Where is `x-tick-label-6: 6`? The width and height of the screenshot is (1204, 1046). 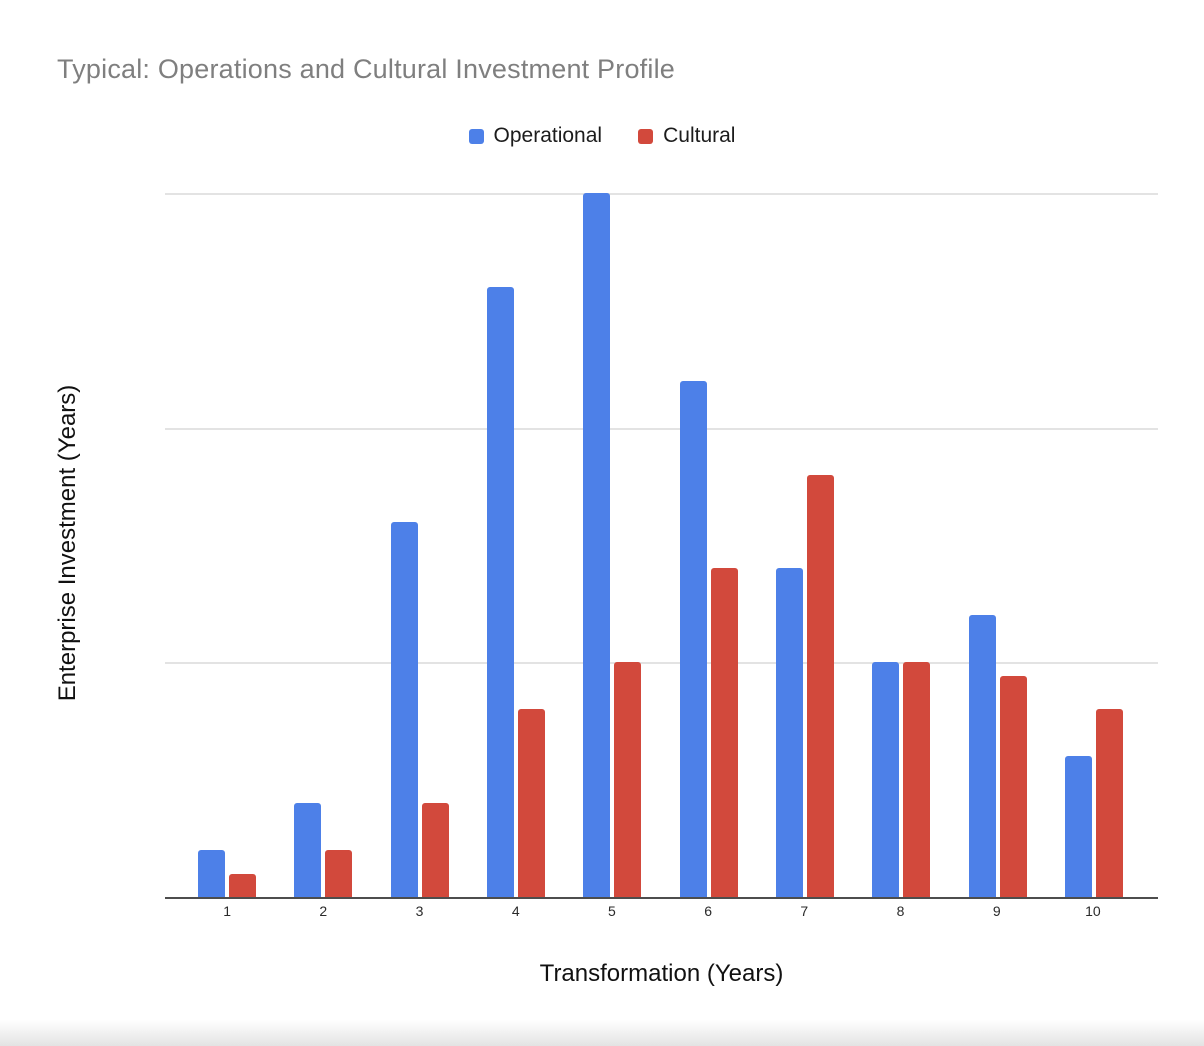 x-tick-label-6: 6 is located at coordinates (708, 911).